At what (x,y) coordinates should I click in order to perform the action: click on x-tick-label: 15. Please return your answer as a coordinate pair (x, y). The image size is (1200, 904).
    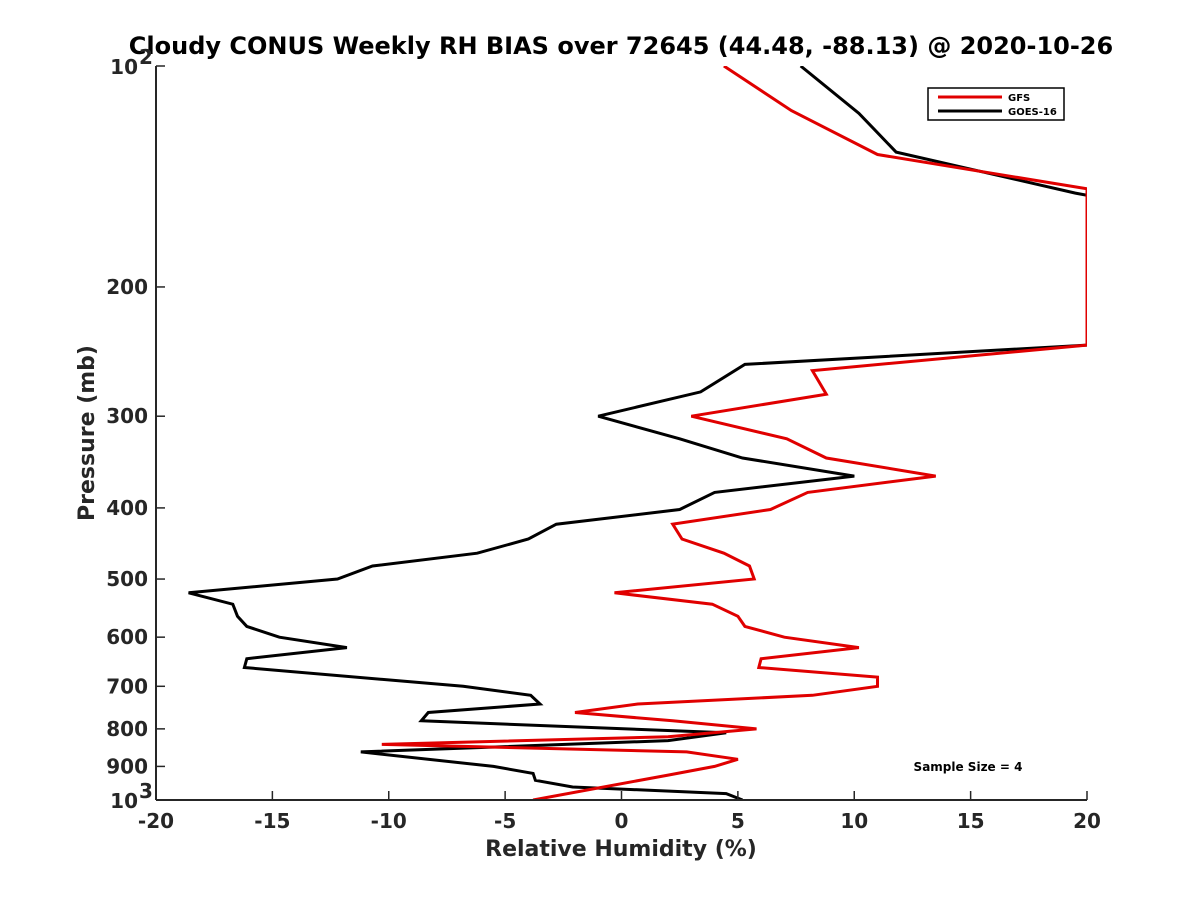
    Looking at the image, I should click on (971, 821).